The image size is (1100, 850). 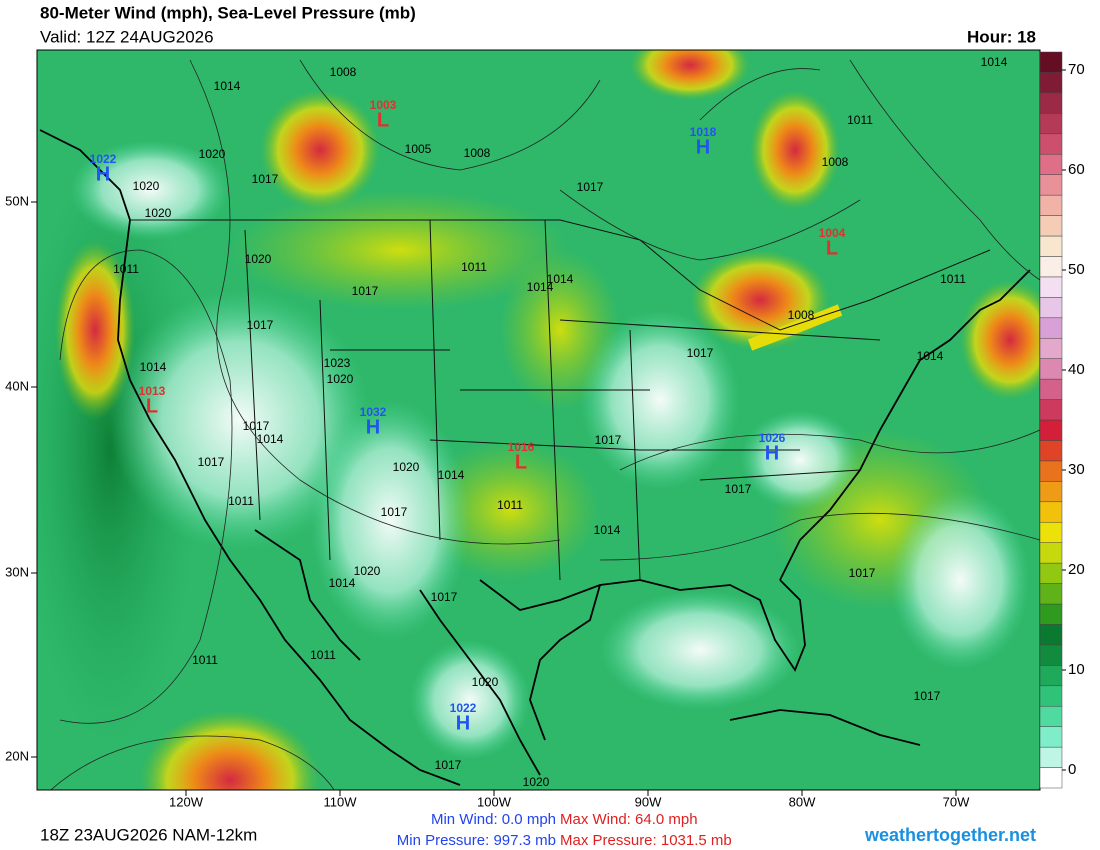 What do you see at coordinates (341, 801) in the screenshot?
I see `lon-label: 110W` at bounding box center [341, 801].